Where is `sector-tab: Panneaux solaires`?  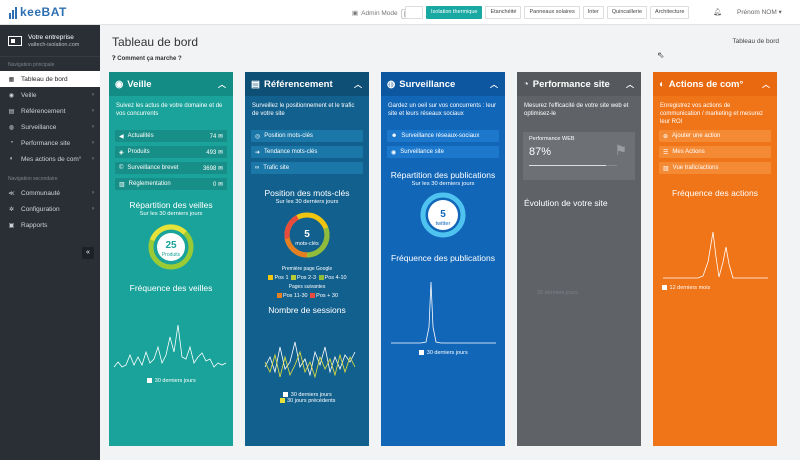 sector-tab: Panneaux solaires is located at coordinates (552, 12).